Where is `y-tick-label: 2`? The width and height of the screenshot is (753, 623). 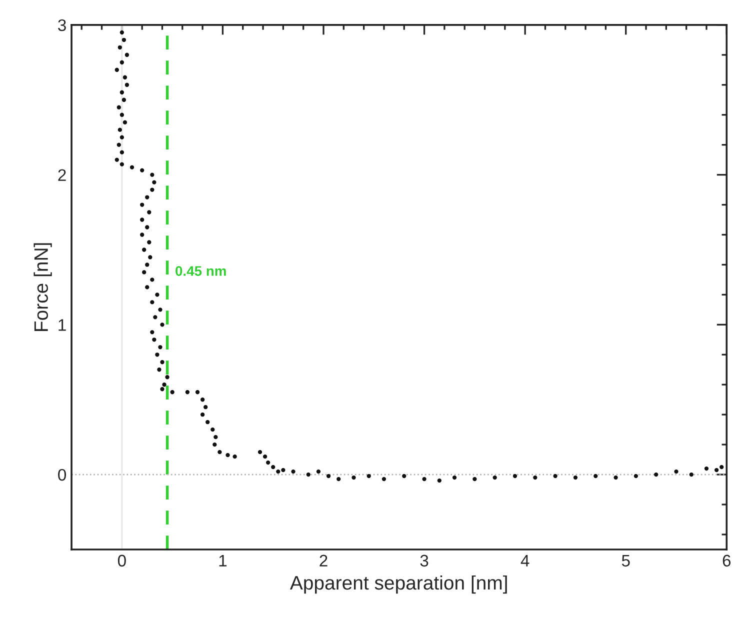 y-tick-label: 2 is located at coordinates (62, 175).